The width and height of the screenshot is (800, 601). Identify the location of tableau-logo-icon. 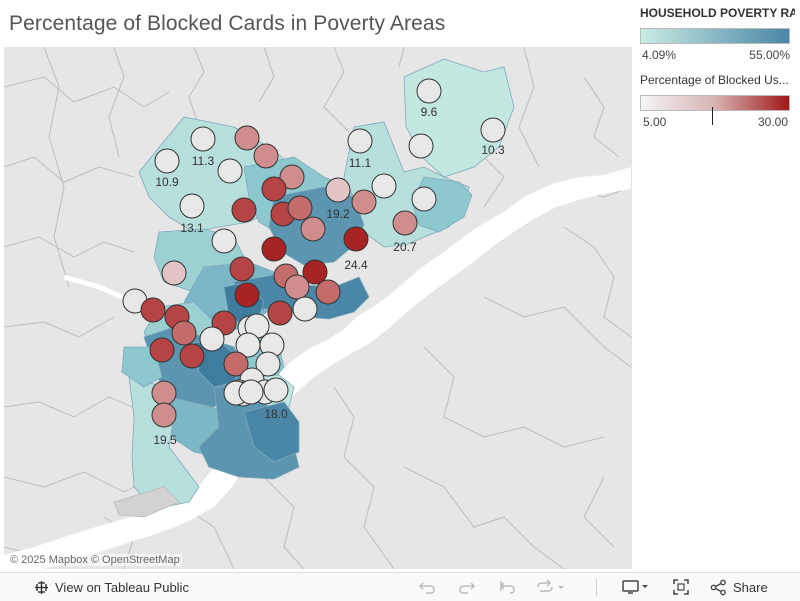
(41, 587).